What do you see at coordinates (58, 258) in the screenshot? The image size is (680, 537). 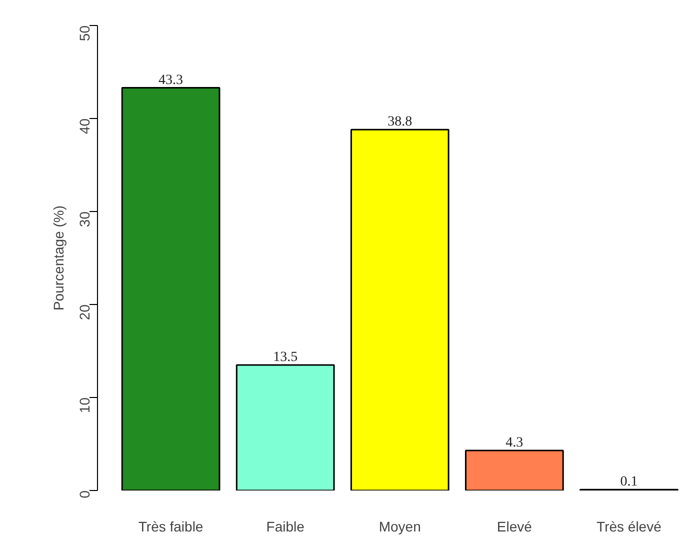 I see `y-axis-title: Pourcentage (%)` at bounding box center [58, 258].